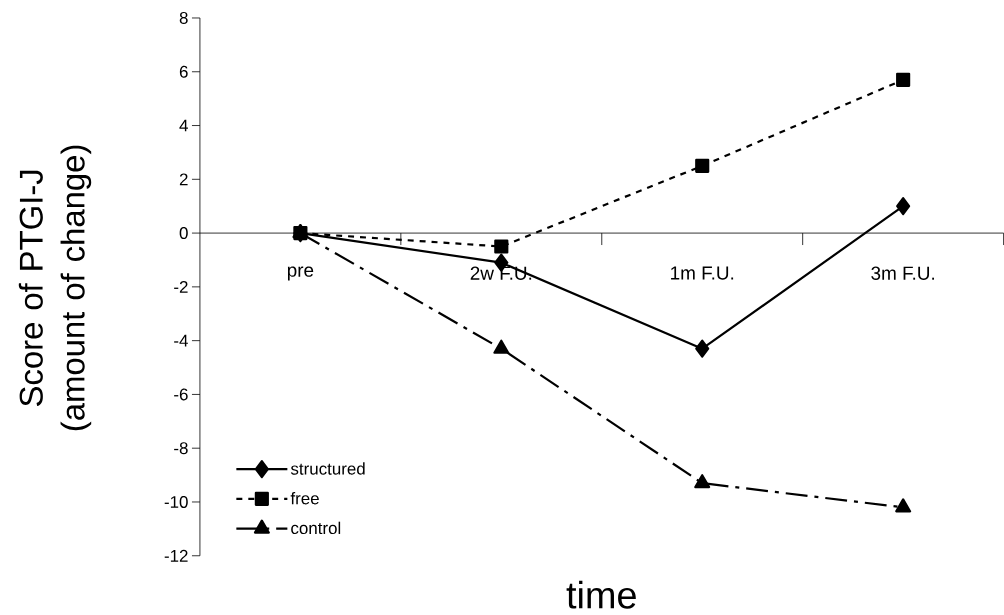 Image resolution: width=1004 pixels, height=615 pixels. What do you see at coordinates (183, 233) in the screenshot?
I see `y-tick-label: 0` at bounding box center [183, 233].